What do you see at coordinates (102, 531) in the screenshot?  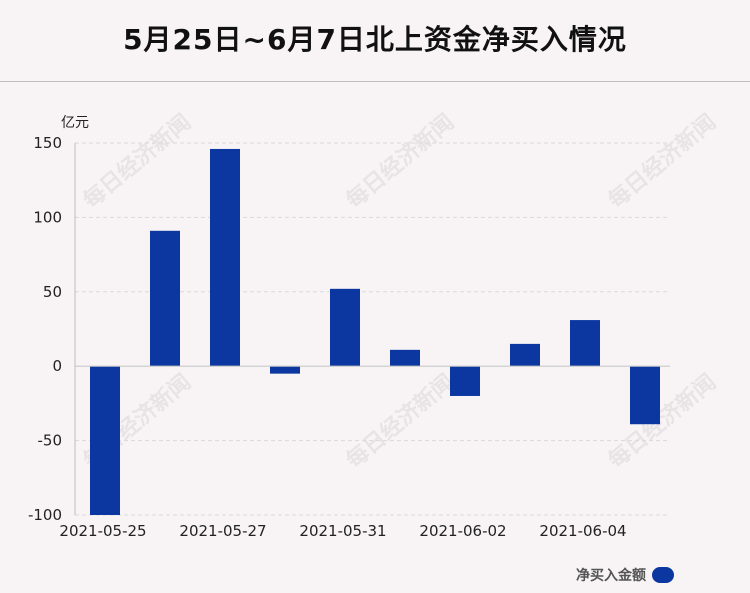 I see `x-tick-label: 2021-05-25` at bounding box center [102, 531].